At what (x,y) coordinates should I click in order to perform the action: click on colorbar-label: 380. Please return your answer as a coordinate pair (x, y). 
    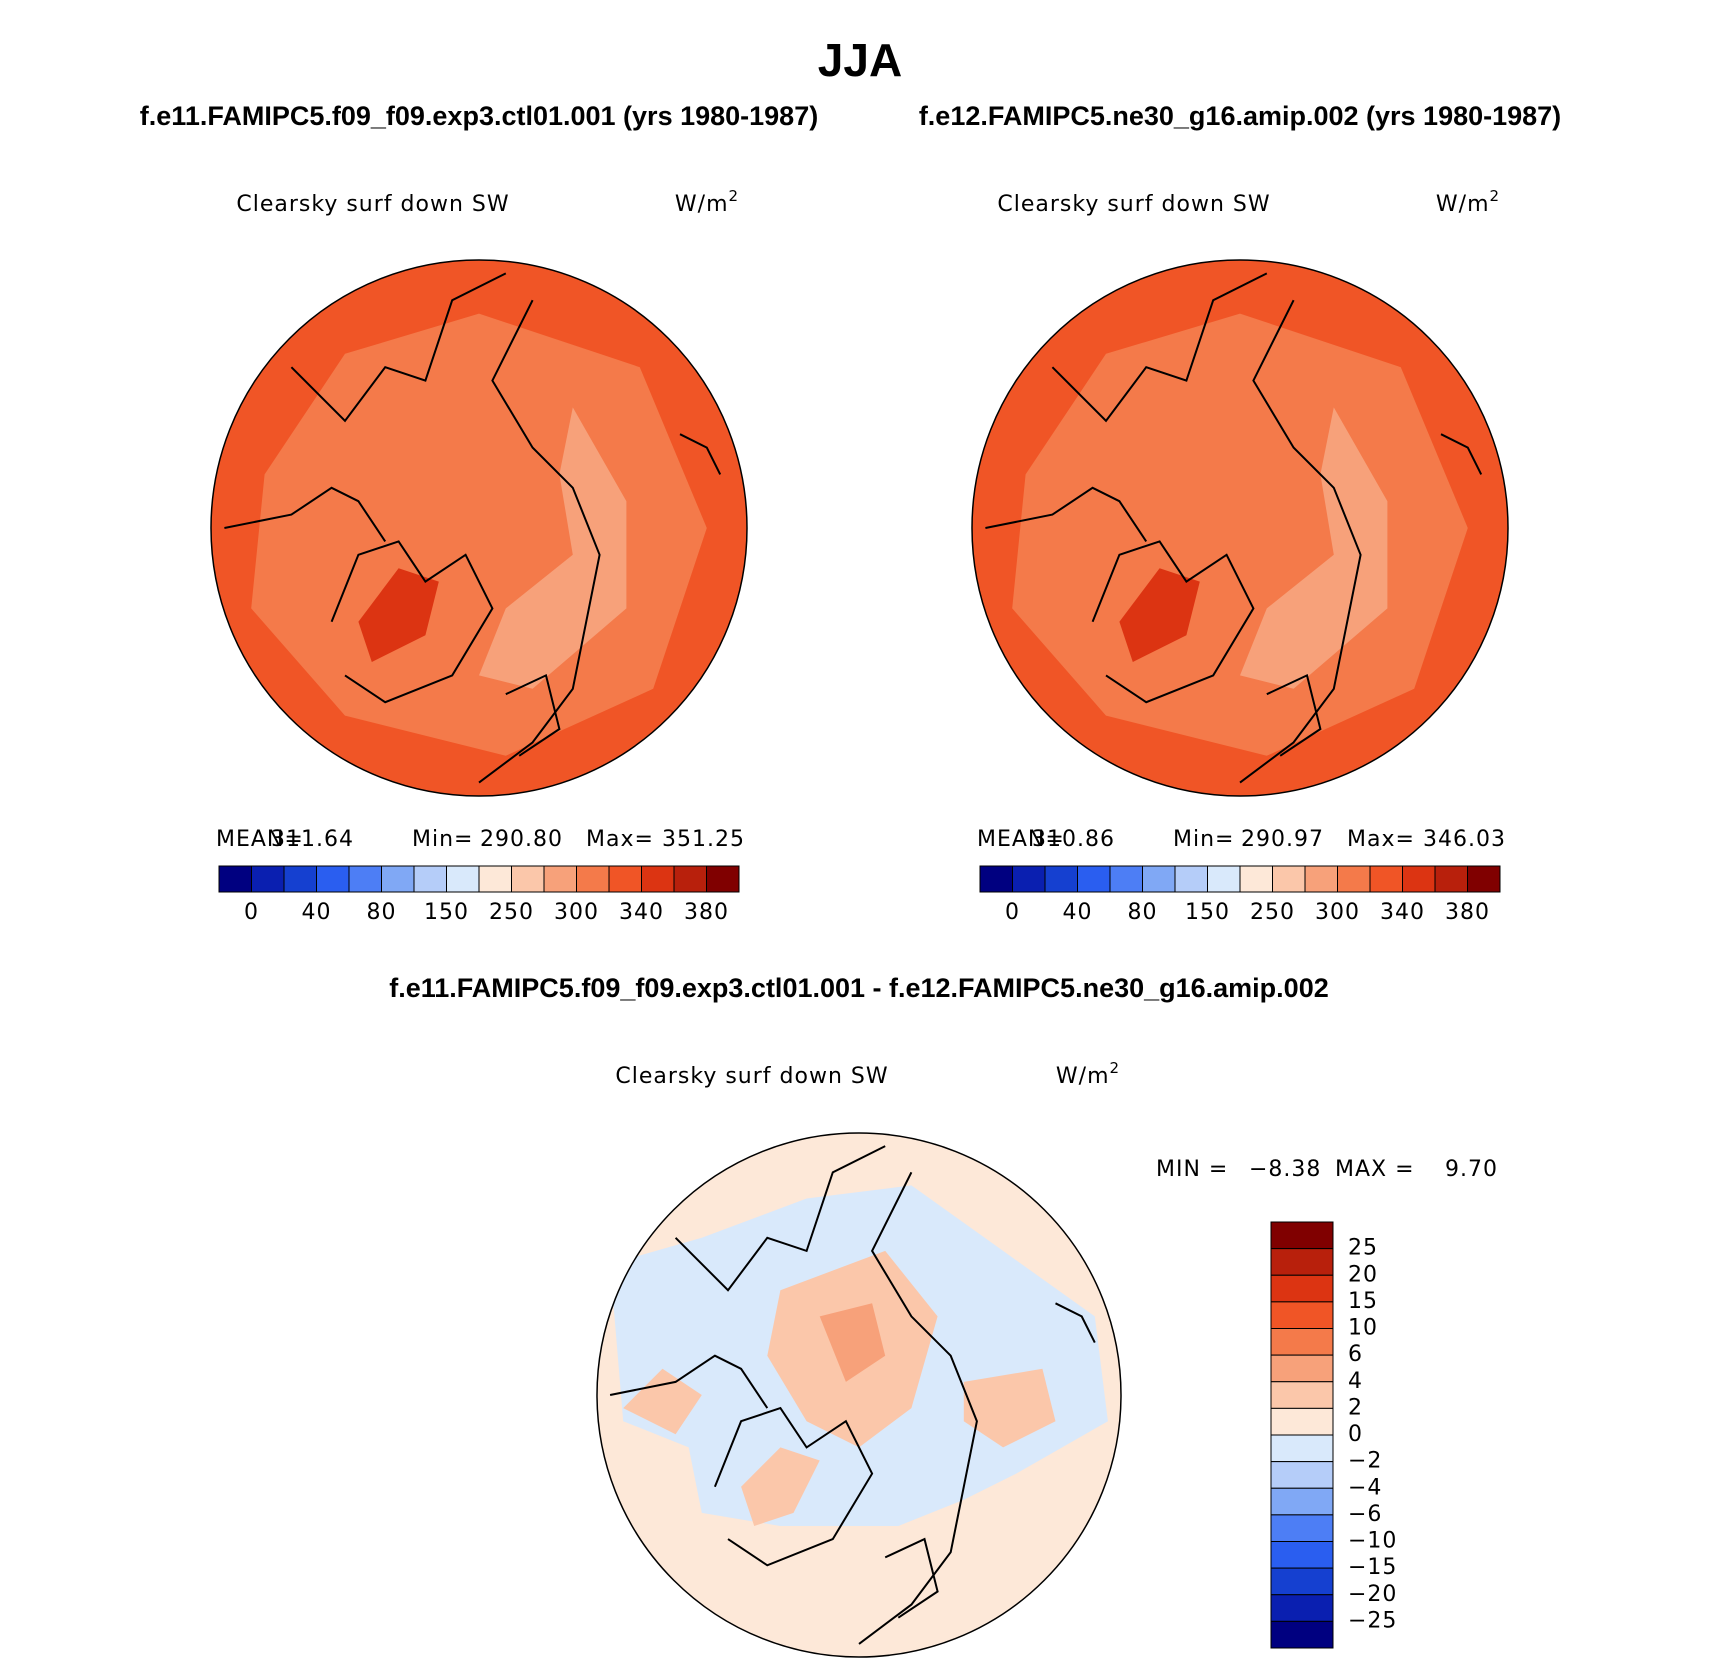
    Looking at the image, I should click on (706, 912).